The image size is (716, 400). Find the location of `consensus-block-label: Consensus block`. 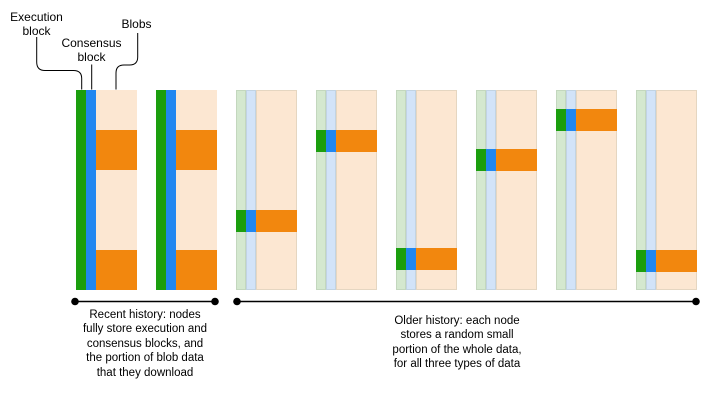

consensus-block-label: Consensus block is located at coordinates (91, 50).